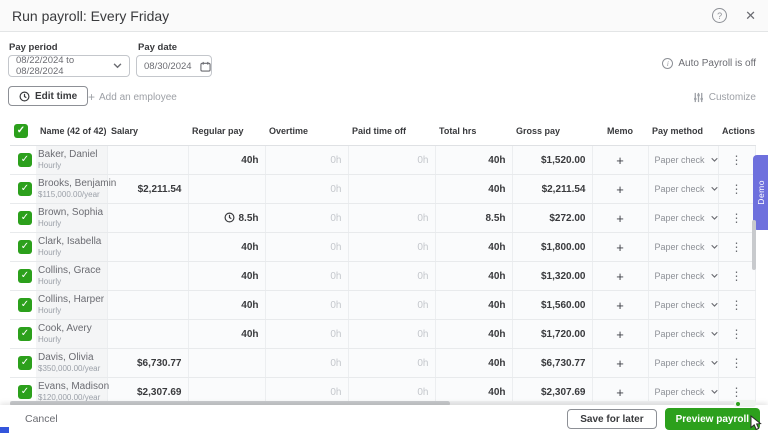  What do you see at coordinates (612, 419) in the screenshot?
I see `save-for-later-button: Save for later` at bounding box center [612, 419].